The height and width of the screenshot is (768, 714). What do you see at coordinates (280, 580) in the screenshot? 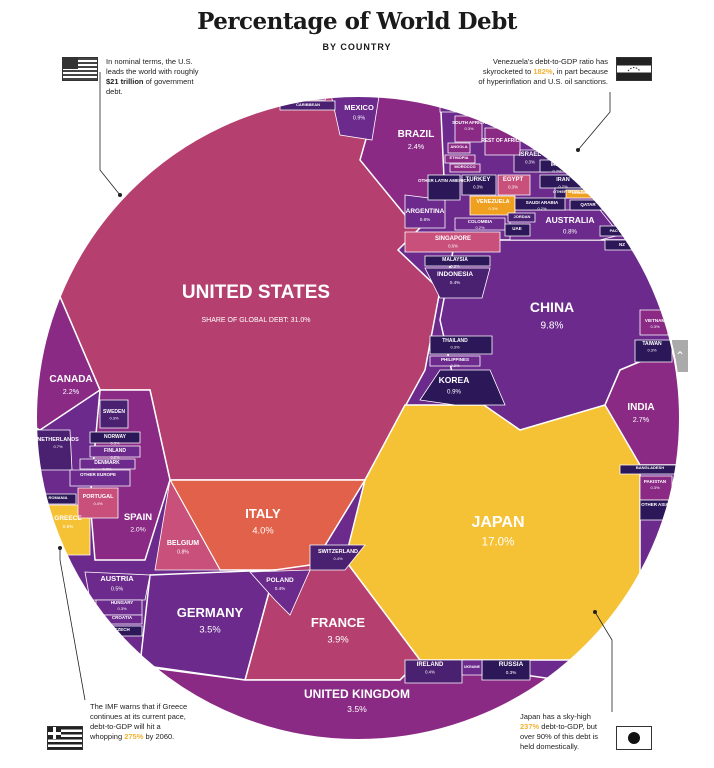
I see `cell-label-poland: POLAND` at bounding box center [280, 580].